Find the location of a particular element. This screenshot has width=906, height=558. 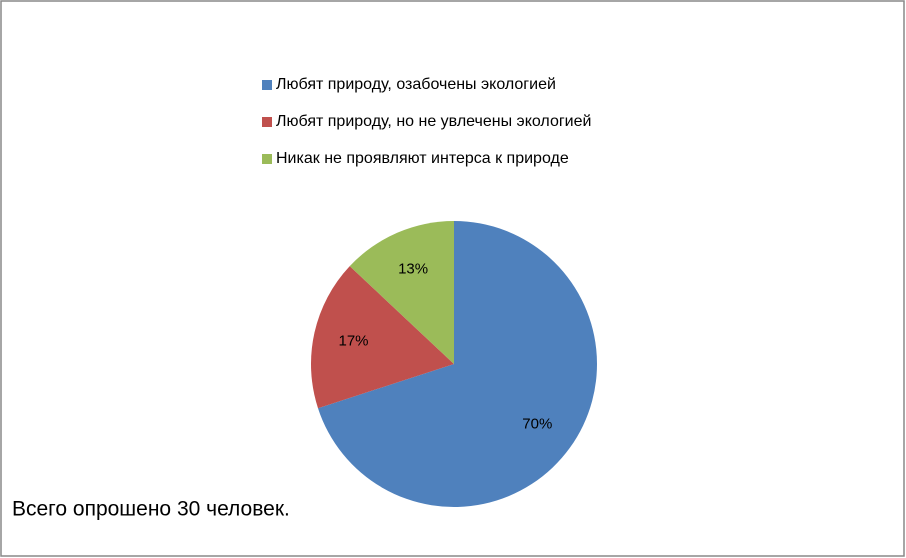

legend-label: Никак не проявляют интерса к природе is located at coordinates (422, 158).